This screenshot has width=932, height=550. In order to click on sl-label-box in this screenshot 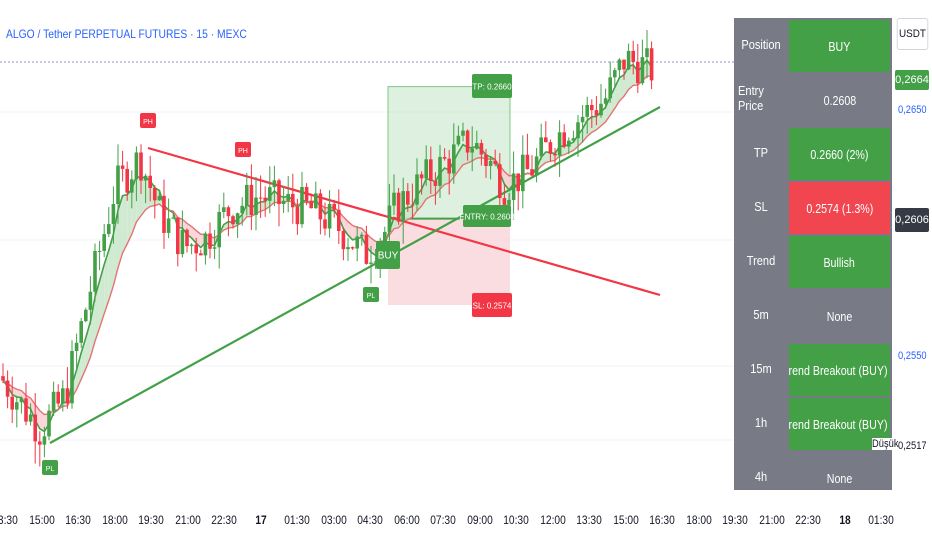, I will do `click(492, 305)`.